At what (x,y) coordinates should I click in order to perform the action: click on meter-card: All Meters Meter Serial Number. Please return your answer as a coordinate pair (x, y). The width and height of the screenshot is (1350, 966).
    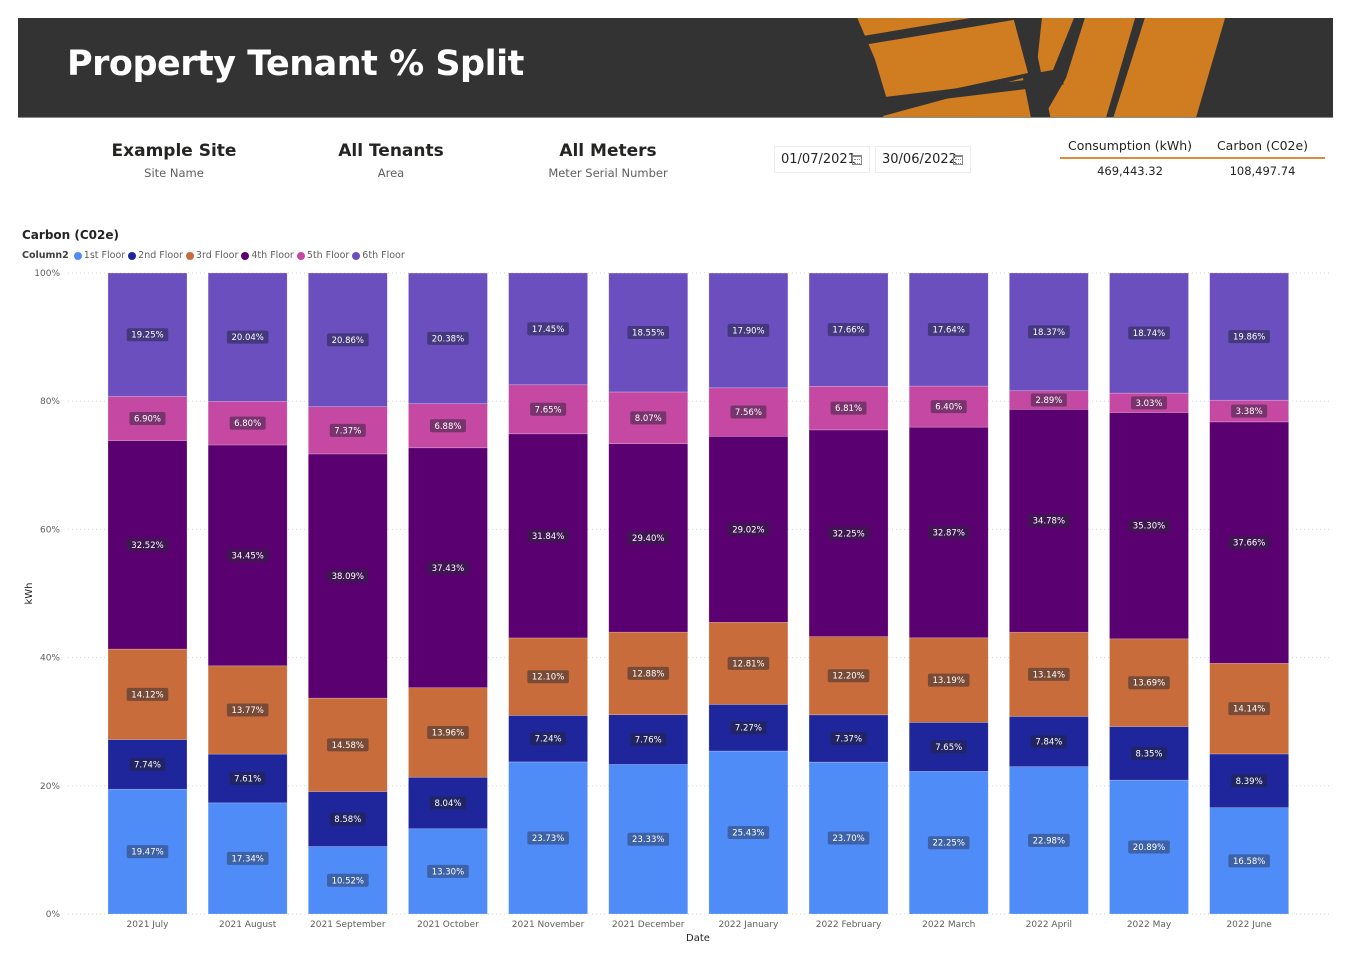
    Looking at the image, I should click on (608, 160).